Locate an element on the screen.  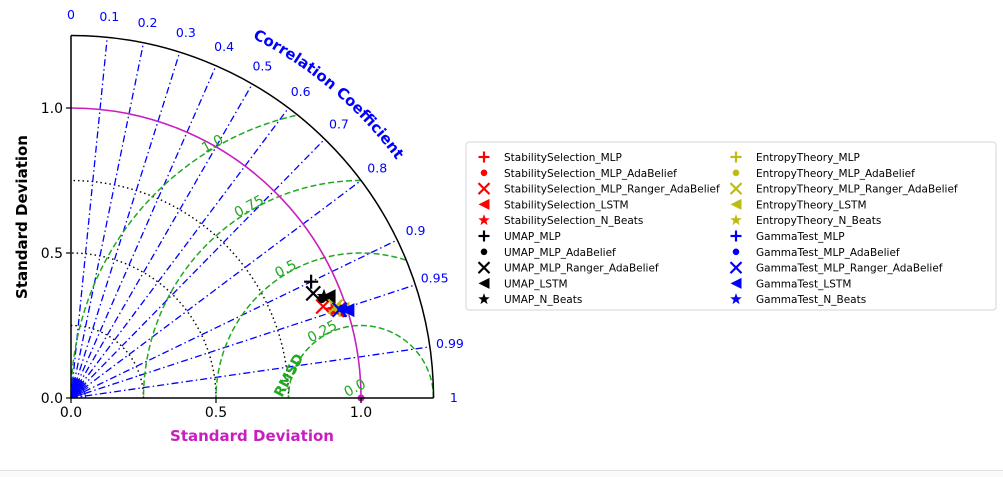
legend-label-stabilityselection-mlp-adabelief: StabilitySelection_MLP_AdaBelief is located at coordinates (590, 174).